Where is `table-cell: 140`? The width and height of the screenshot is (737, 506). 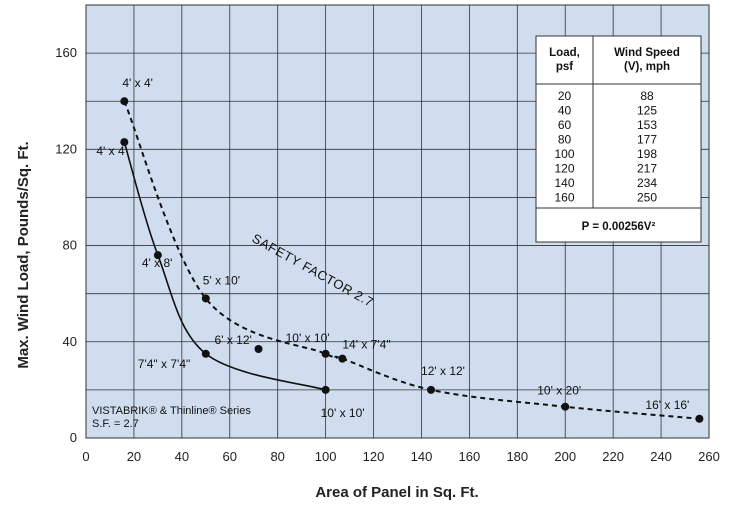
table-cell: 140 is located at coordinates (564, 183).